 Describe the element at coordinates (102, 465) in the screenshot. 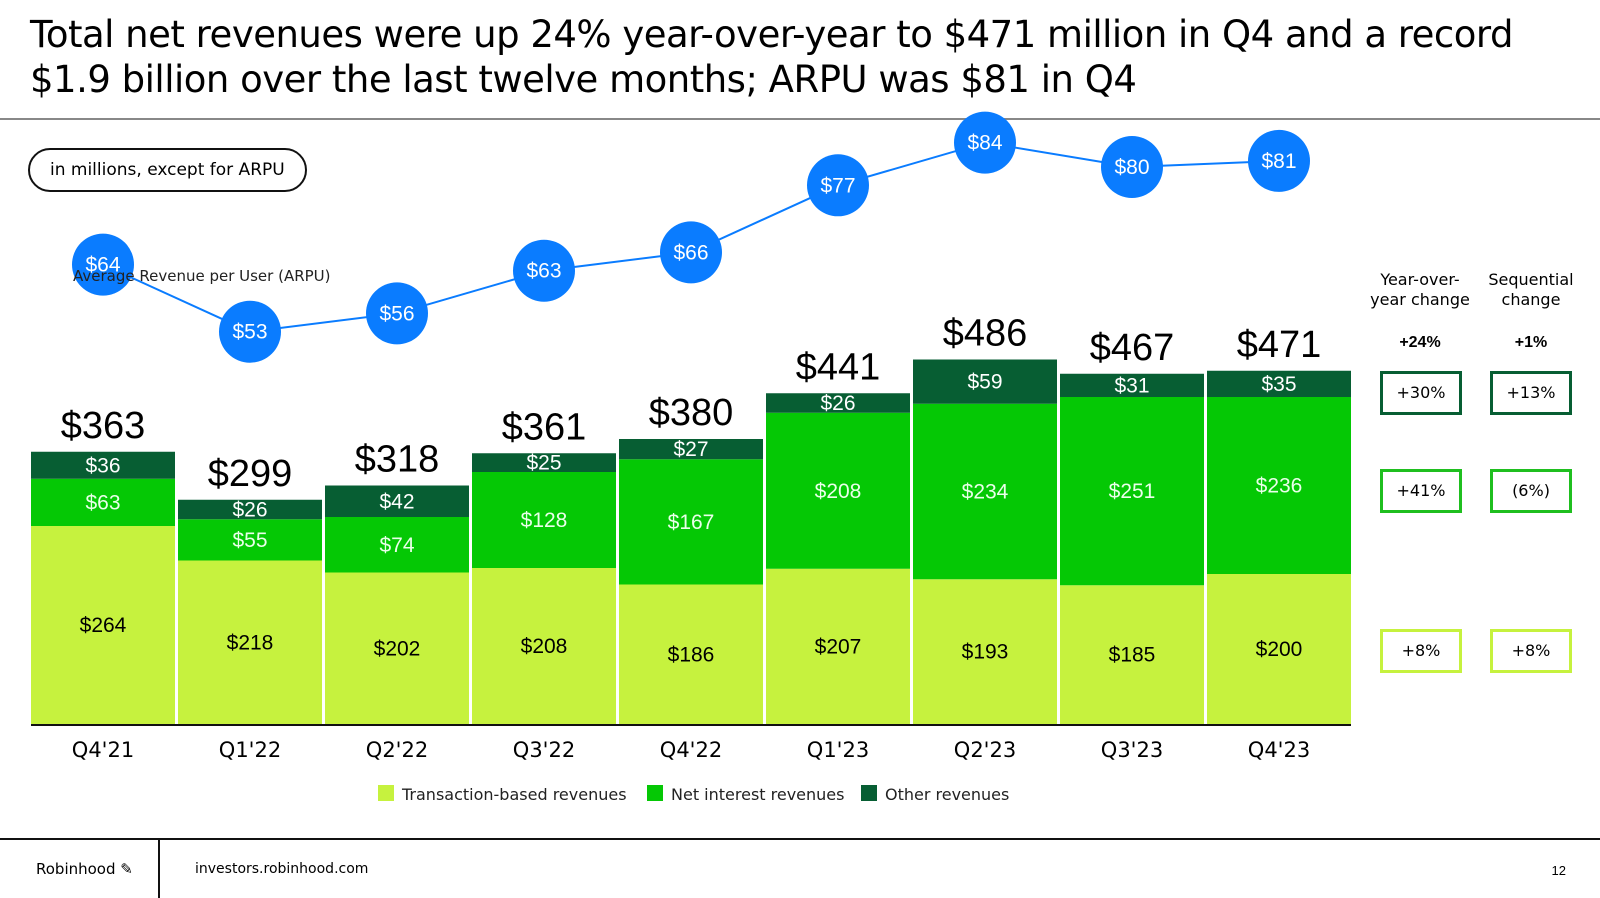

I see `data-label: $36` at that location.